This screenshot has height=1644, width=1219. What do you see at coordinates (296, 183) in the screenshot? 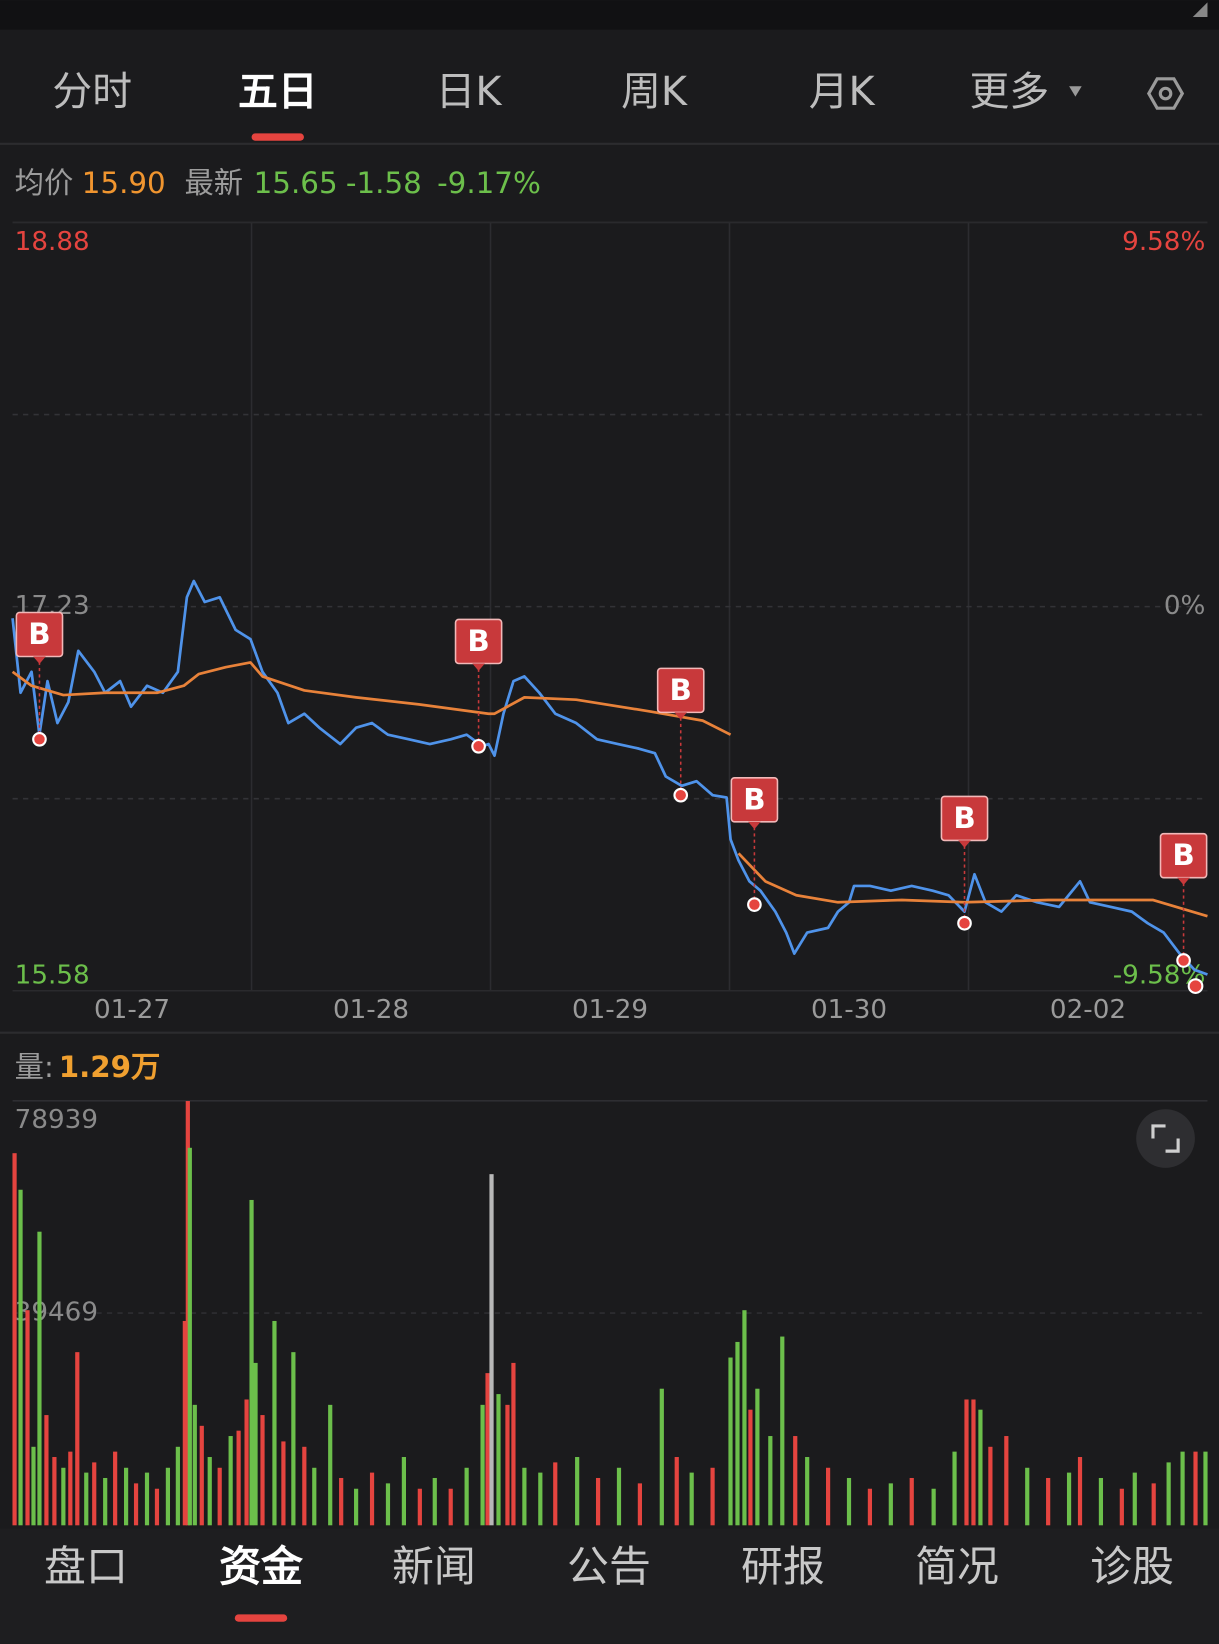
I see `latest-price: 15.65` at bounding box center [296, 183].